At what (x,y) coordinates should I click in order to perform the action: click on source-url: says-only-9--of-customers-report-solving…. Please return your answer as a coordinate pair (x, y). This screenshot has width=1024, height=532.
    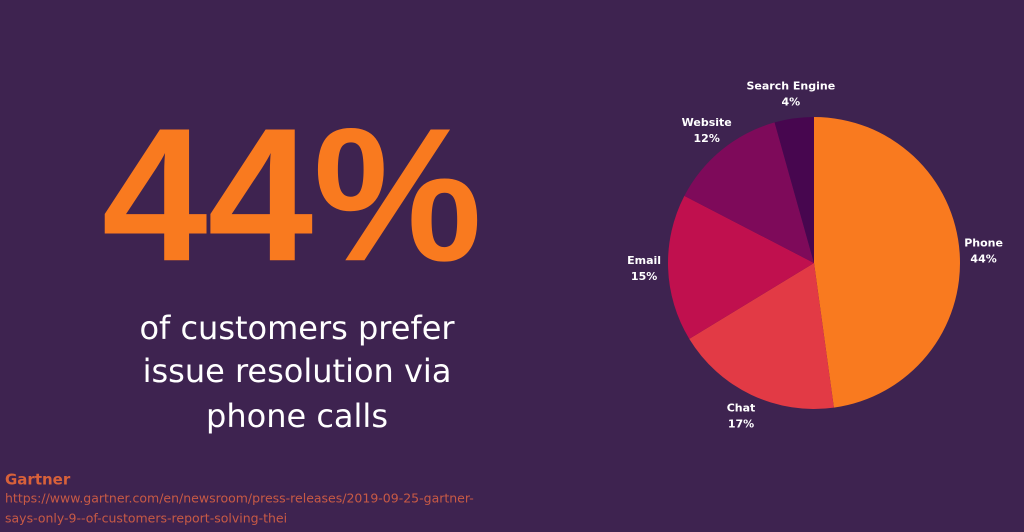
    Looking at the image, I should click on (146, 518).